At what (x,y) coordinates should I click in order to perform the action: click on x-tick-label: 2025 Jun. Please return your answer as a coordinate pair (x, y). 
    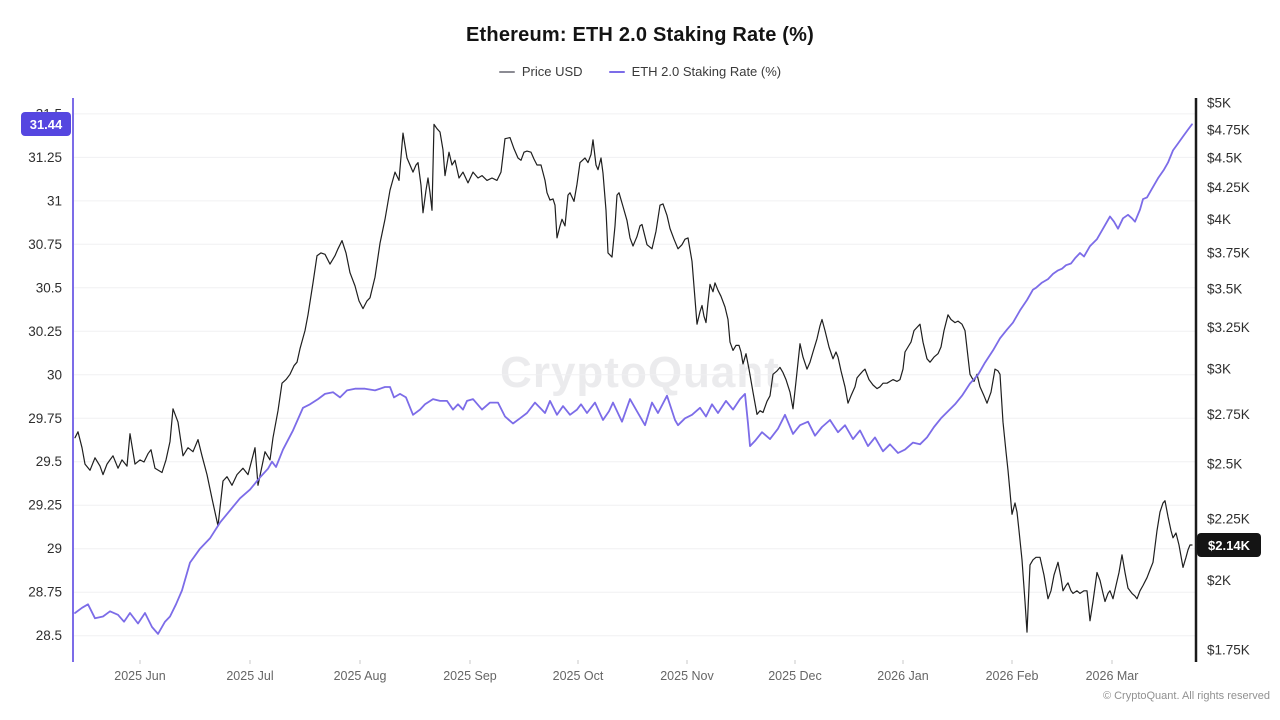
    Looking at the image, I should click on (139, 676).